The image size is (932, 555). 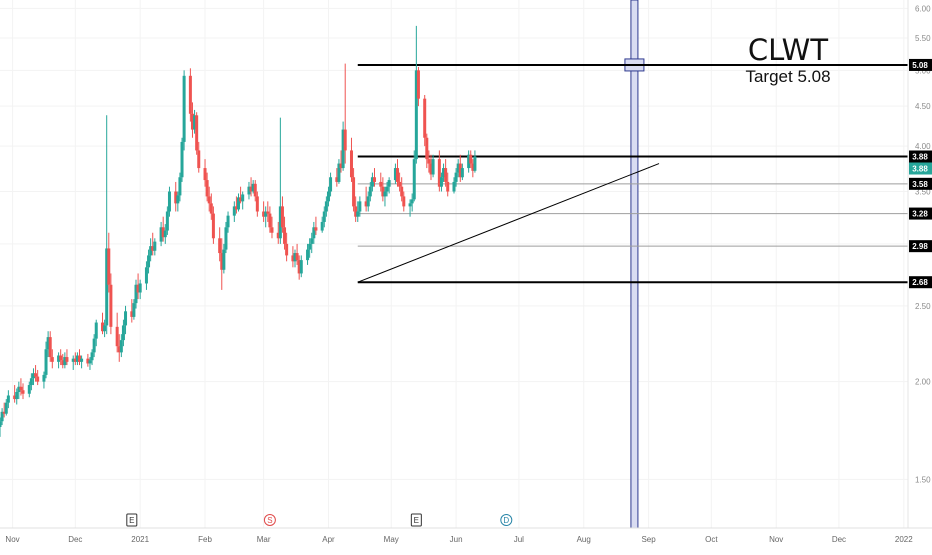 What do you see at coordinates (584, 539) in the screenshot?
I see `time-tick-label: Aug` at bounding box center [584, 539].